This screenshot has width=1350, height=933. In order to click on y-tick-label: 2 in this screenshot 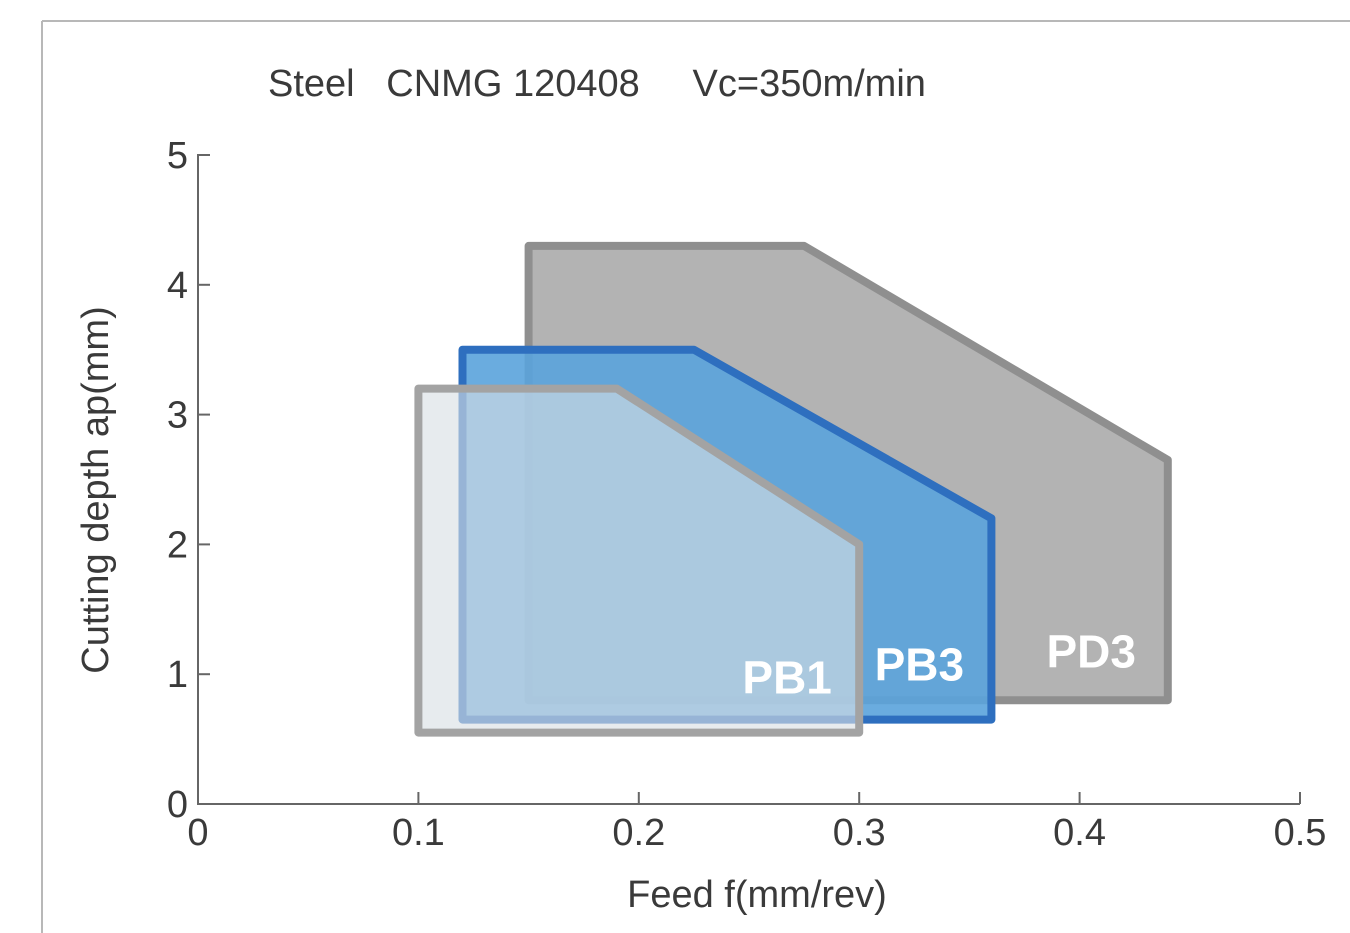, I will do `click(177, 545)`.